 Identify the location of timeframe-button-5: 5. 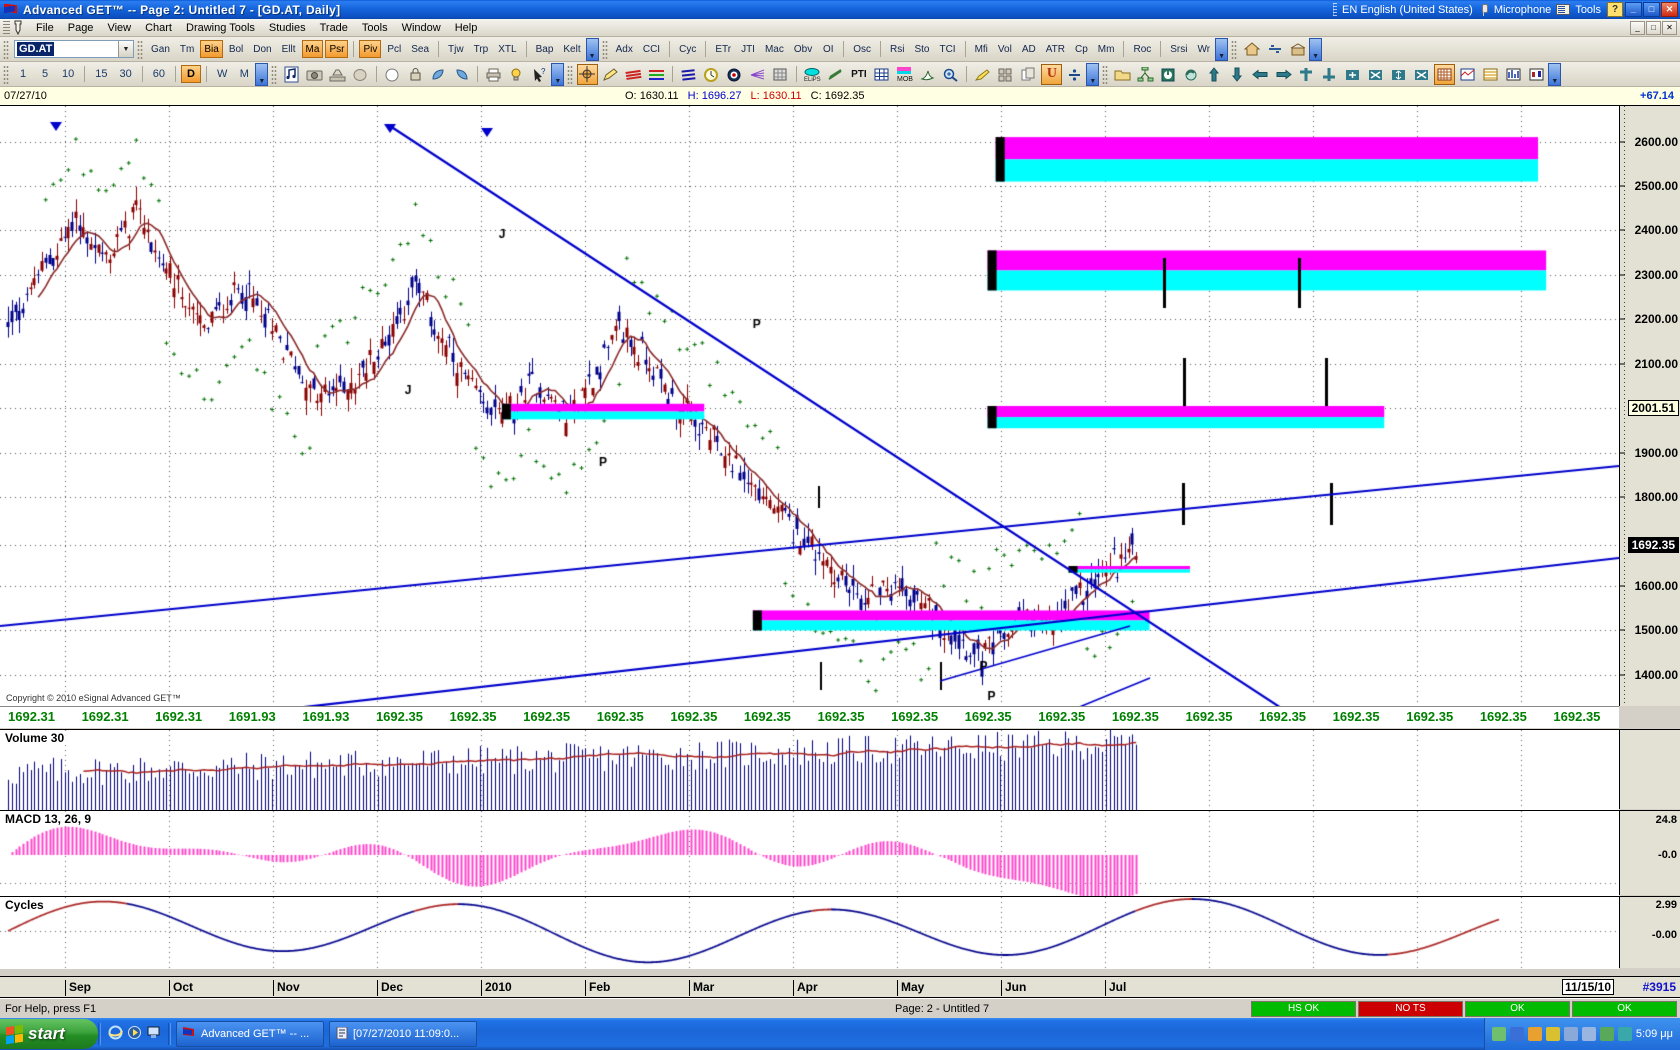
(45, 74).